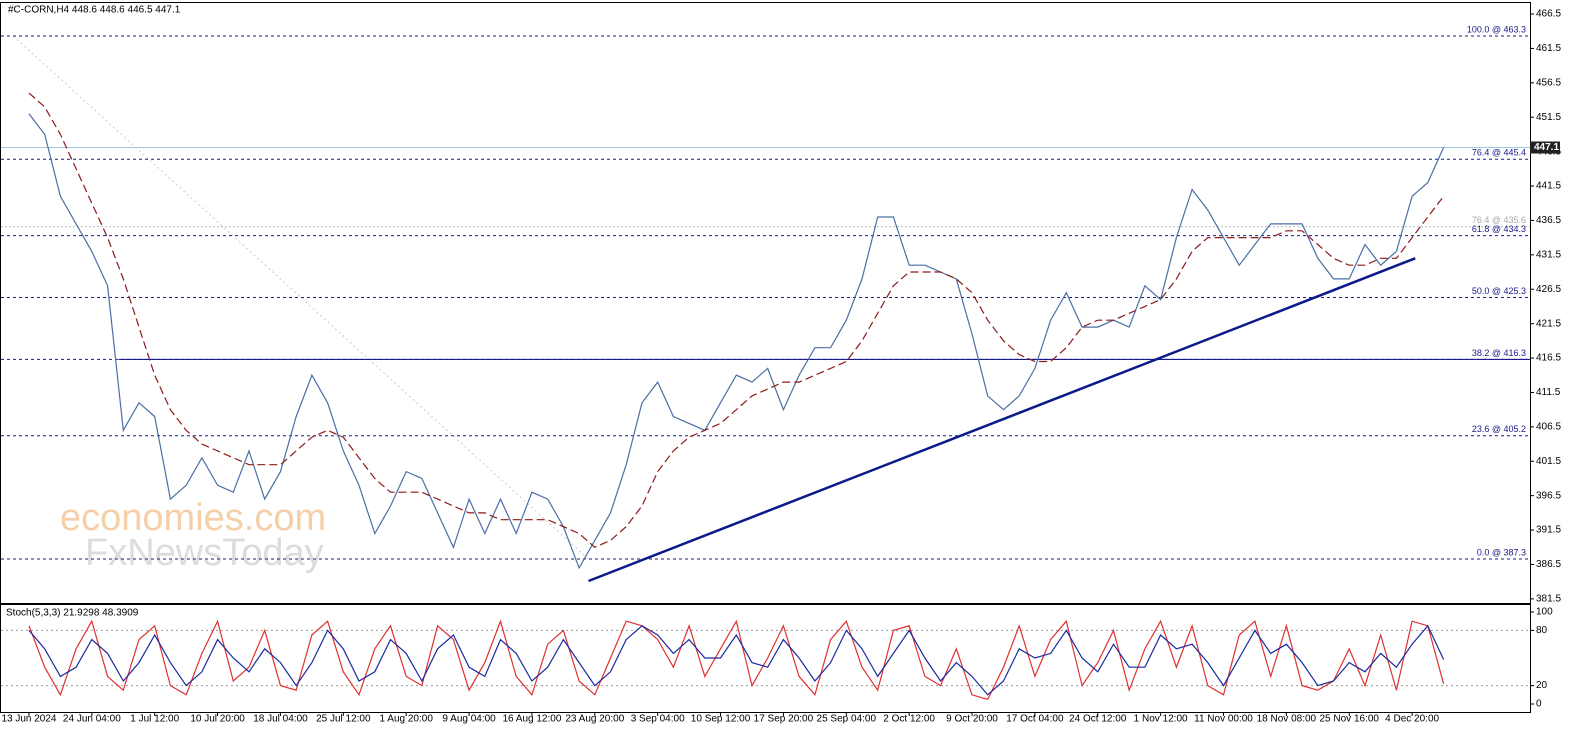  What do you see at coordinates (1542, 630) in the screenshot?
I see `y-tick-label: 80` at bounding box center [1542, 630].